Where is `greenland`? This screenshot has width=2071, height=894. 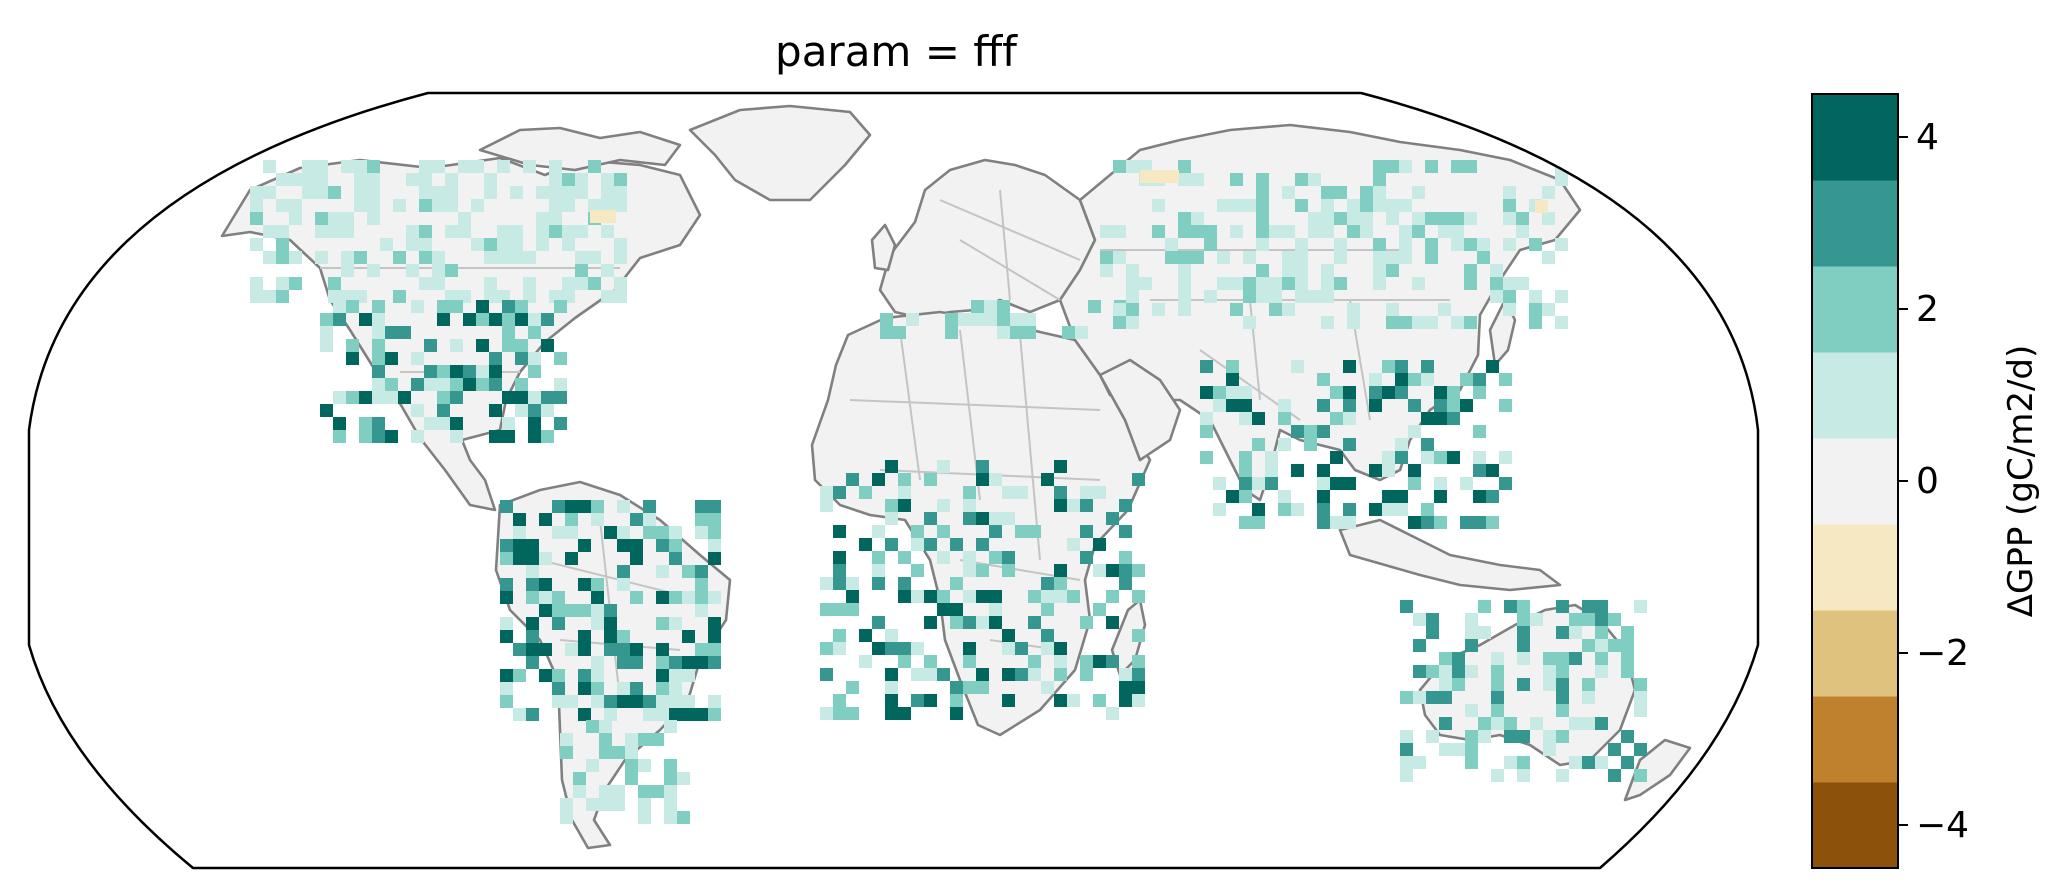
greenland is located at coordinates (780, 153).